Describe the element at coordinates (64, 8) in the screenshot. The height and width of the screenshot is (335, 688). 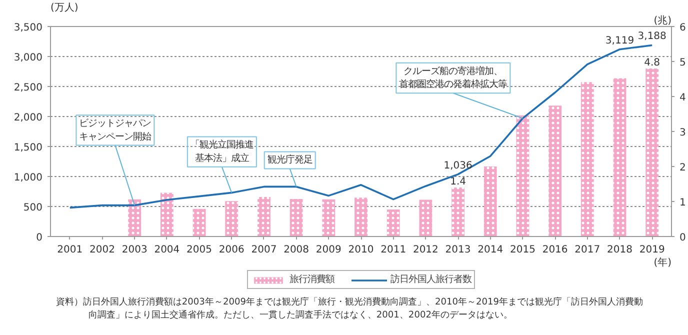
I see `y-axis-title: (万人)` at that location.